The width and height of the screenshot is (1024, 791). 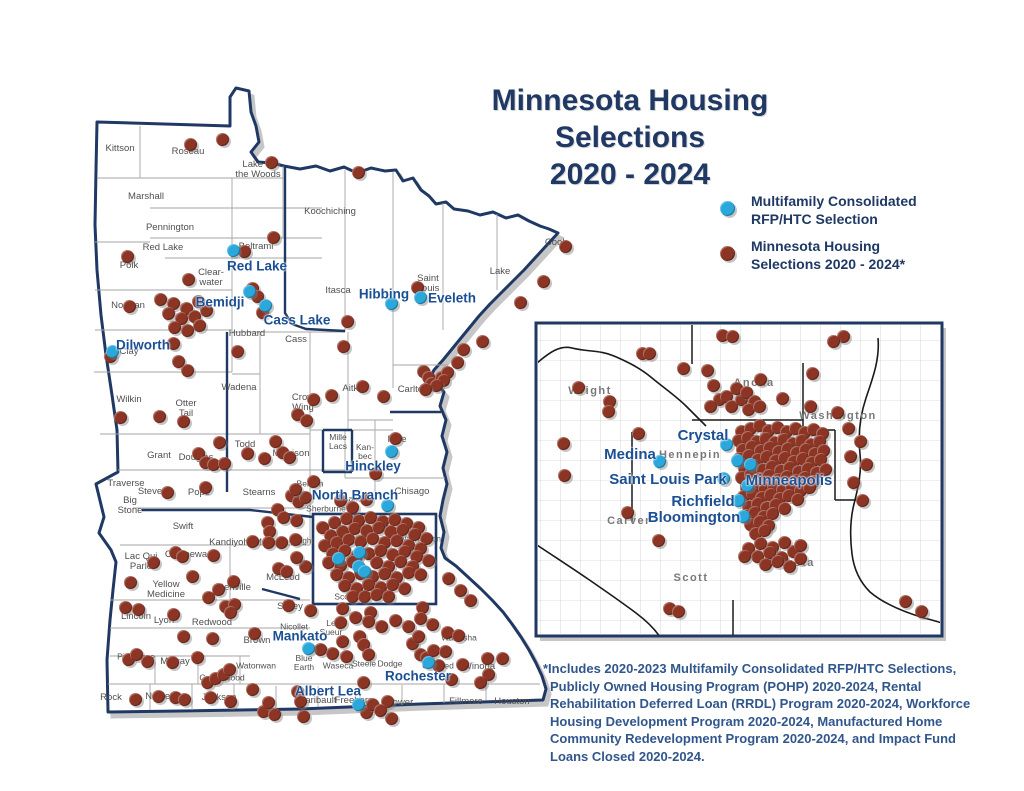 What do you see at coordinates (630, 119) in the screenshot?
I see `title-line1: Minnesota Housing Selections` at bounding box center [630, 119].